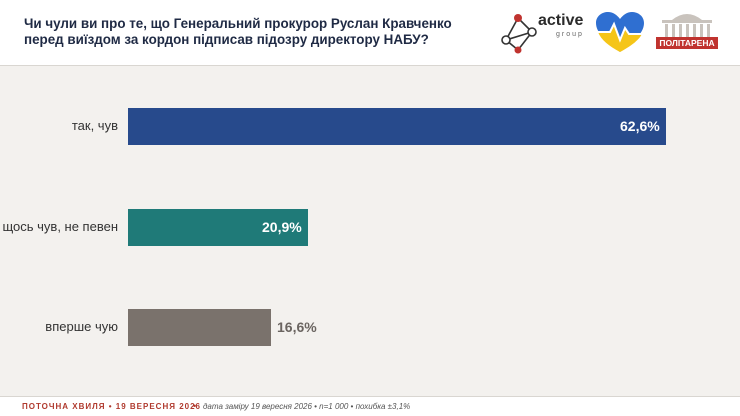 Image resolution: width=740 pixels, height=416 pixels. What do you see at coordinates (561, 20) in the screenshot?
I see `active-logo-word: active` at bounding box center [561, 20].